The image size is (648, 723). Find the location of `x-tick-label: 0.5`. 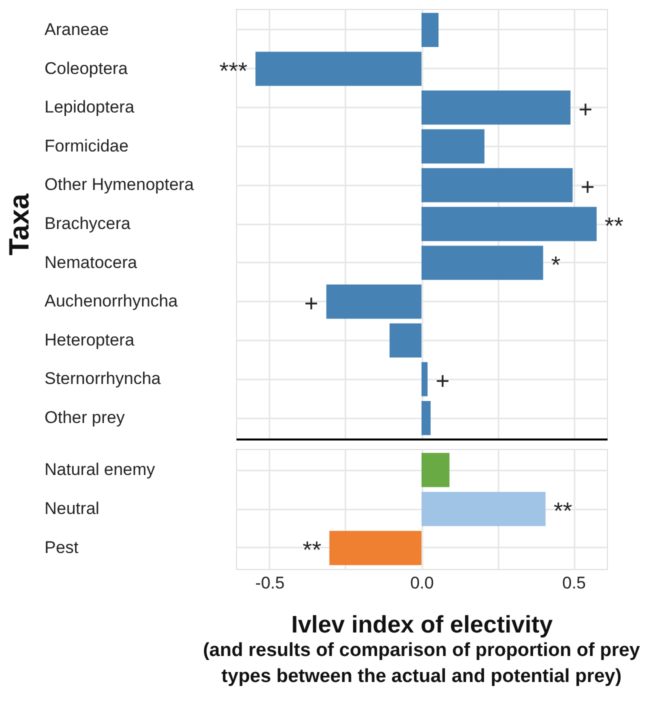

x-tick-label: 0.5 is located at coordinates (574, 583).